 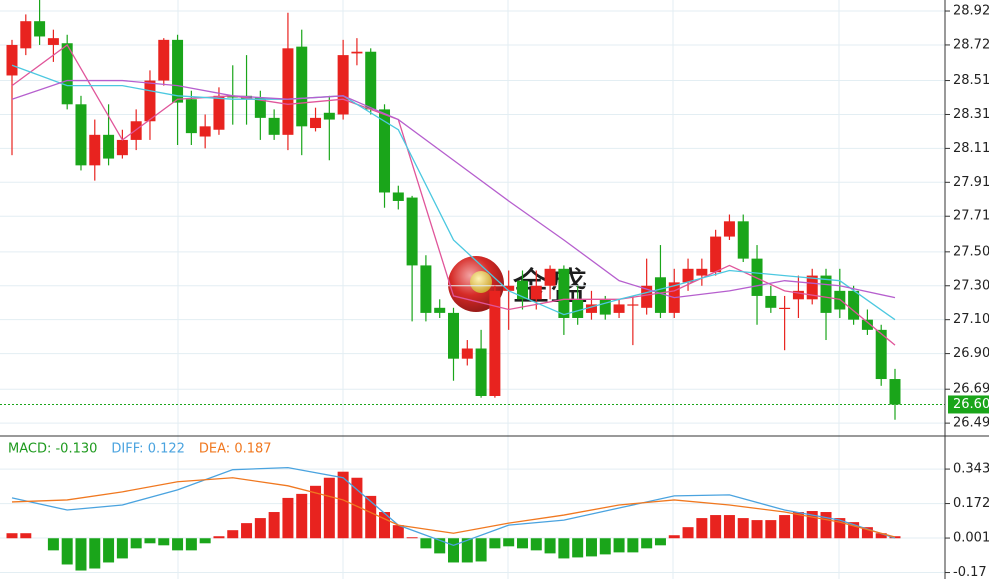 I want to click on y-tick-label: 26.69, so click(x=971, y=389).